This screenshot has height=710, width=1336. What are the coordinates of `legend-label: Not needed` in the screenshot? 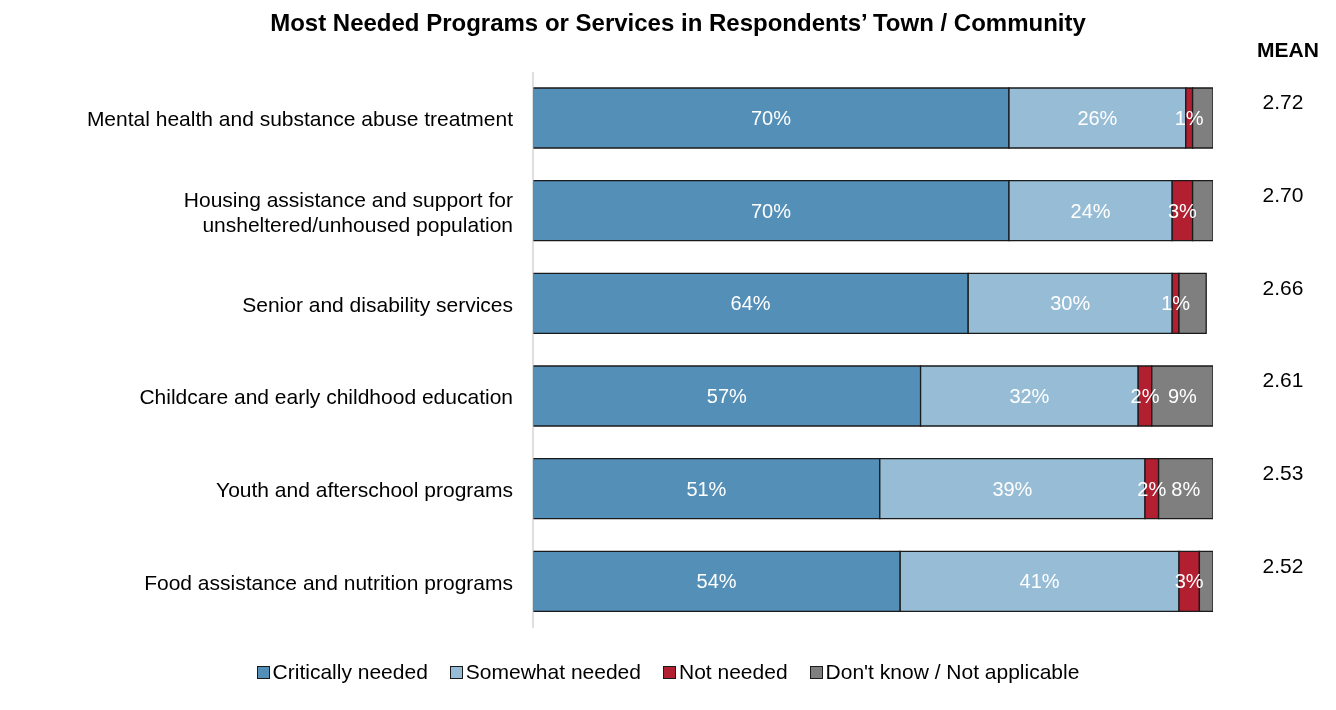 It's located at (733, 672).